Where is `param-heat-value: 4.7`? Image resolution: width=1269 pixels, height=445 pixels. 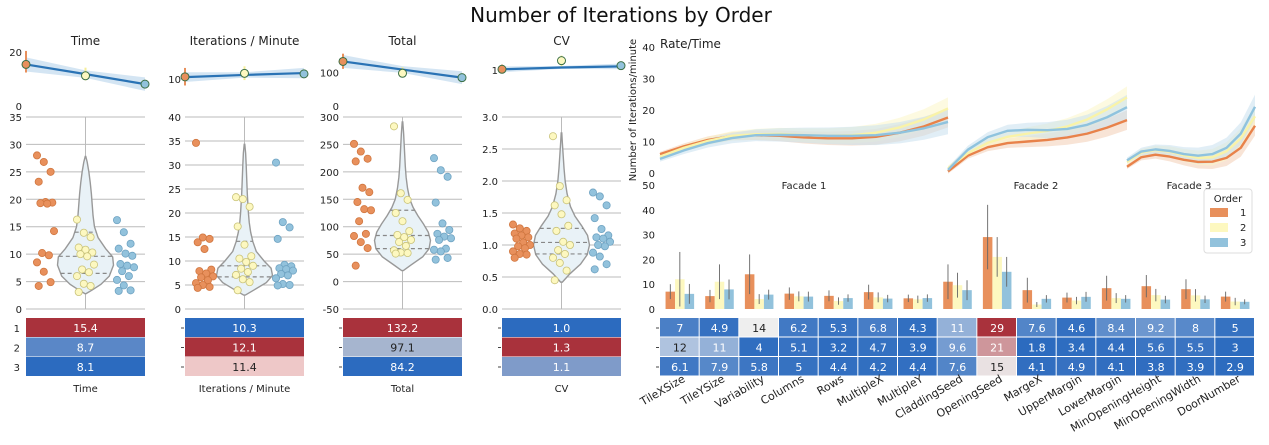
param-heat-value: 4.7 is located at coordinates (878, 348).